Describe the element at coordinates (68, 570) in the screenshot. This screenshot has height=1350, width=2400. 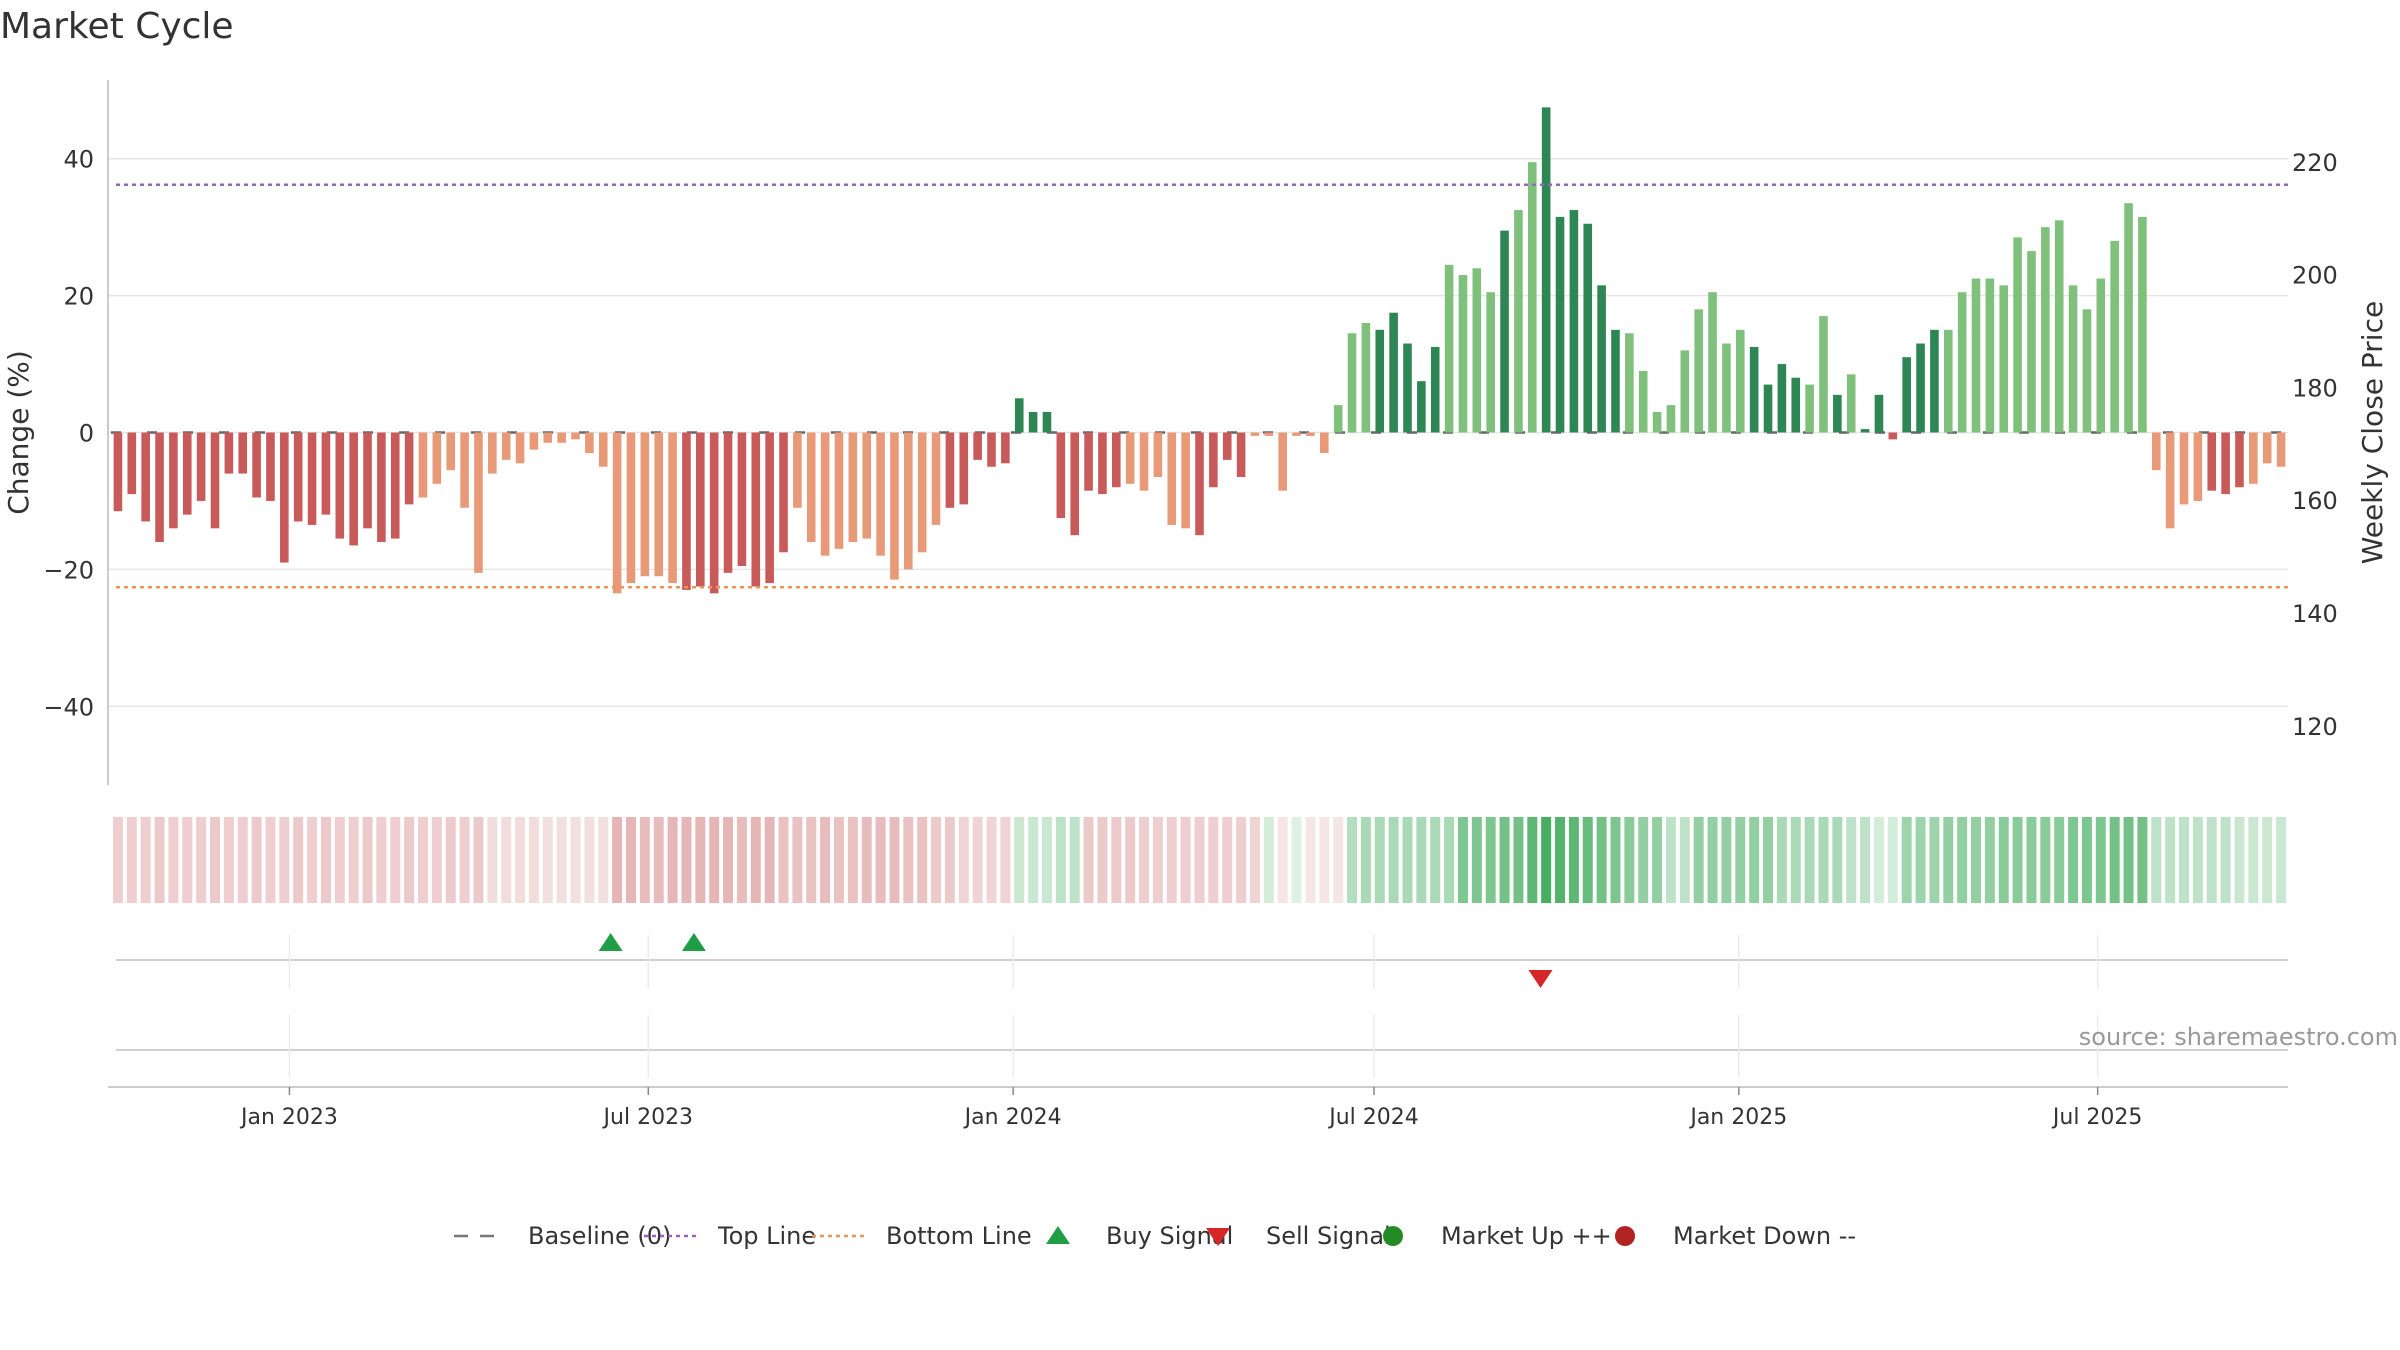
I see `y-tick-label: −20` at that location.